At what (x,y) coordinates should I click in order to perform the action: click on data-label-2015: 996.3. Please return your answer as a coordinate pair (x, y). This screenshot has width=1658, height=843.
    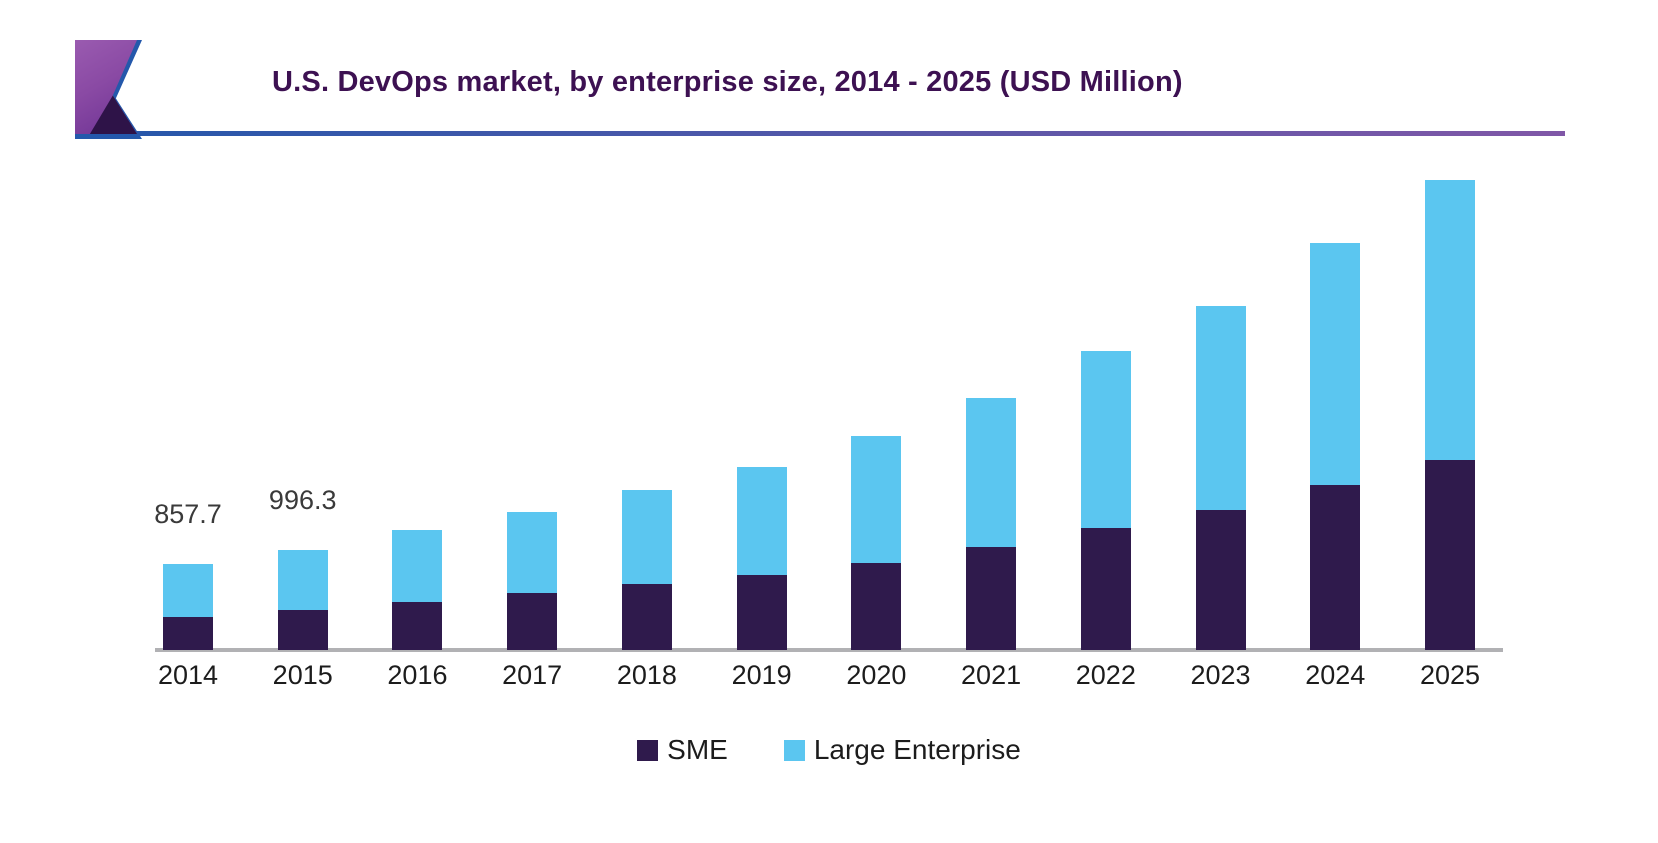
    Looking at the image, I should click on (302, 500).